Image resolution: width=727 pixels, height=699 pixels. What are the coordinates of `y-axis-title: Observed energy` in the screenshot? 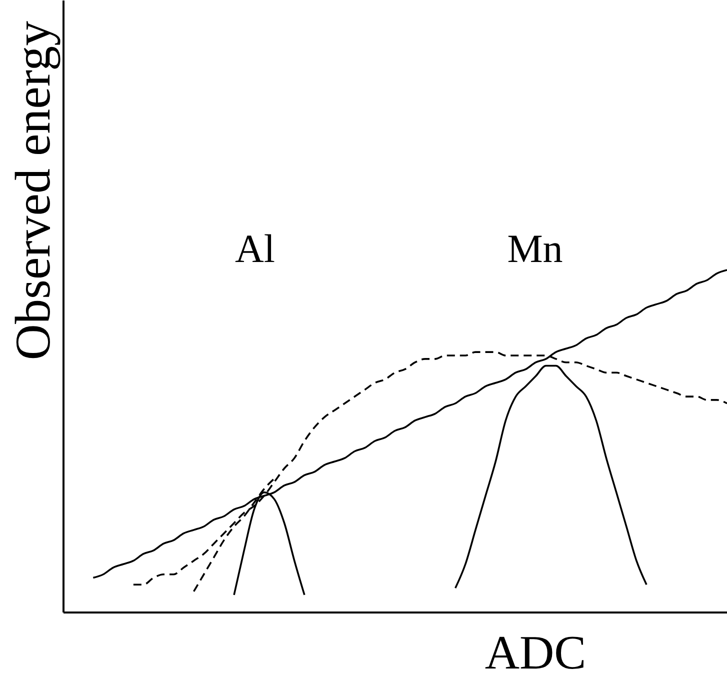 It's located at (32, 190).